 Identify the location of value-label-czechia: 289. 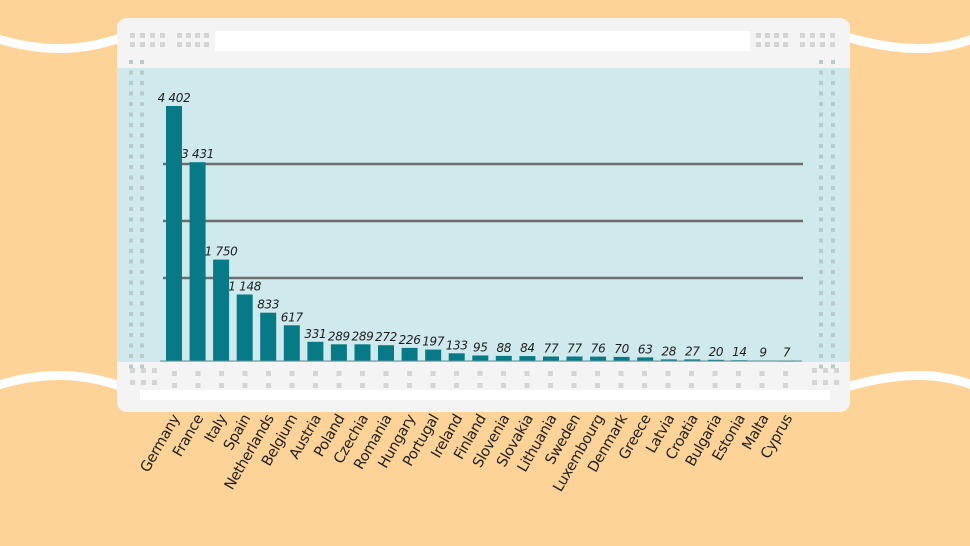
(362, 336).